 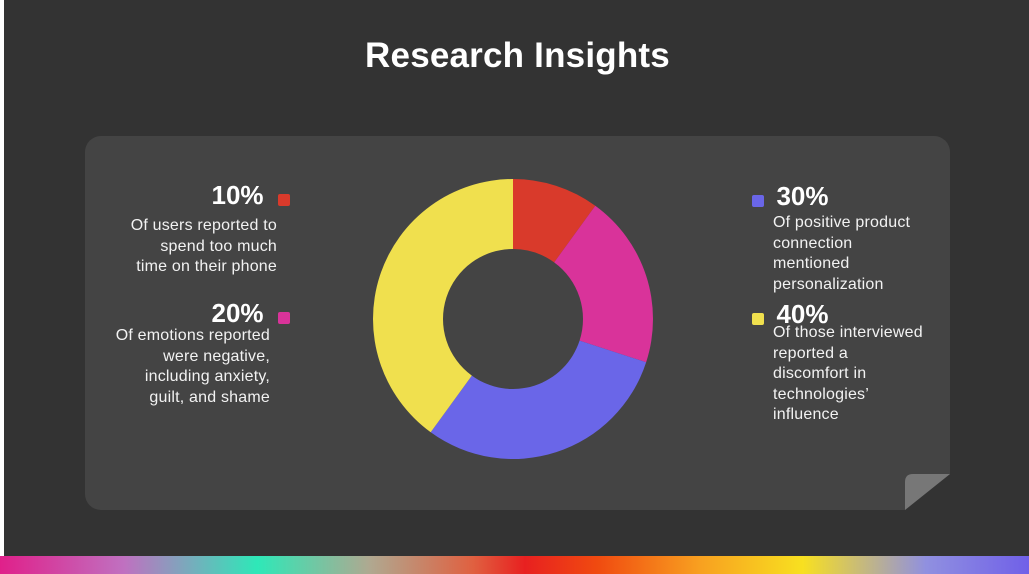 I want to click on stat-20-line: were negative,, so click(x=216, y=356).